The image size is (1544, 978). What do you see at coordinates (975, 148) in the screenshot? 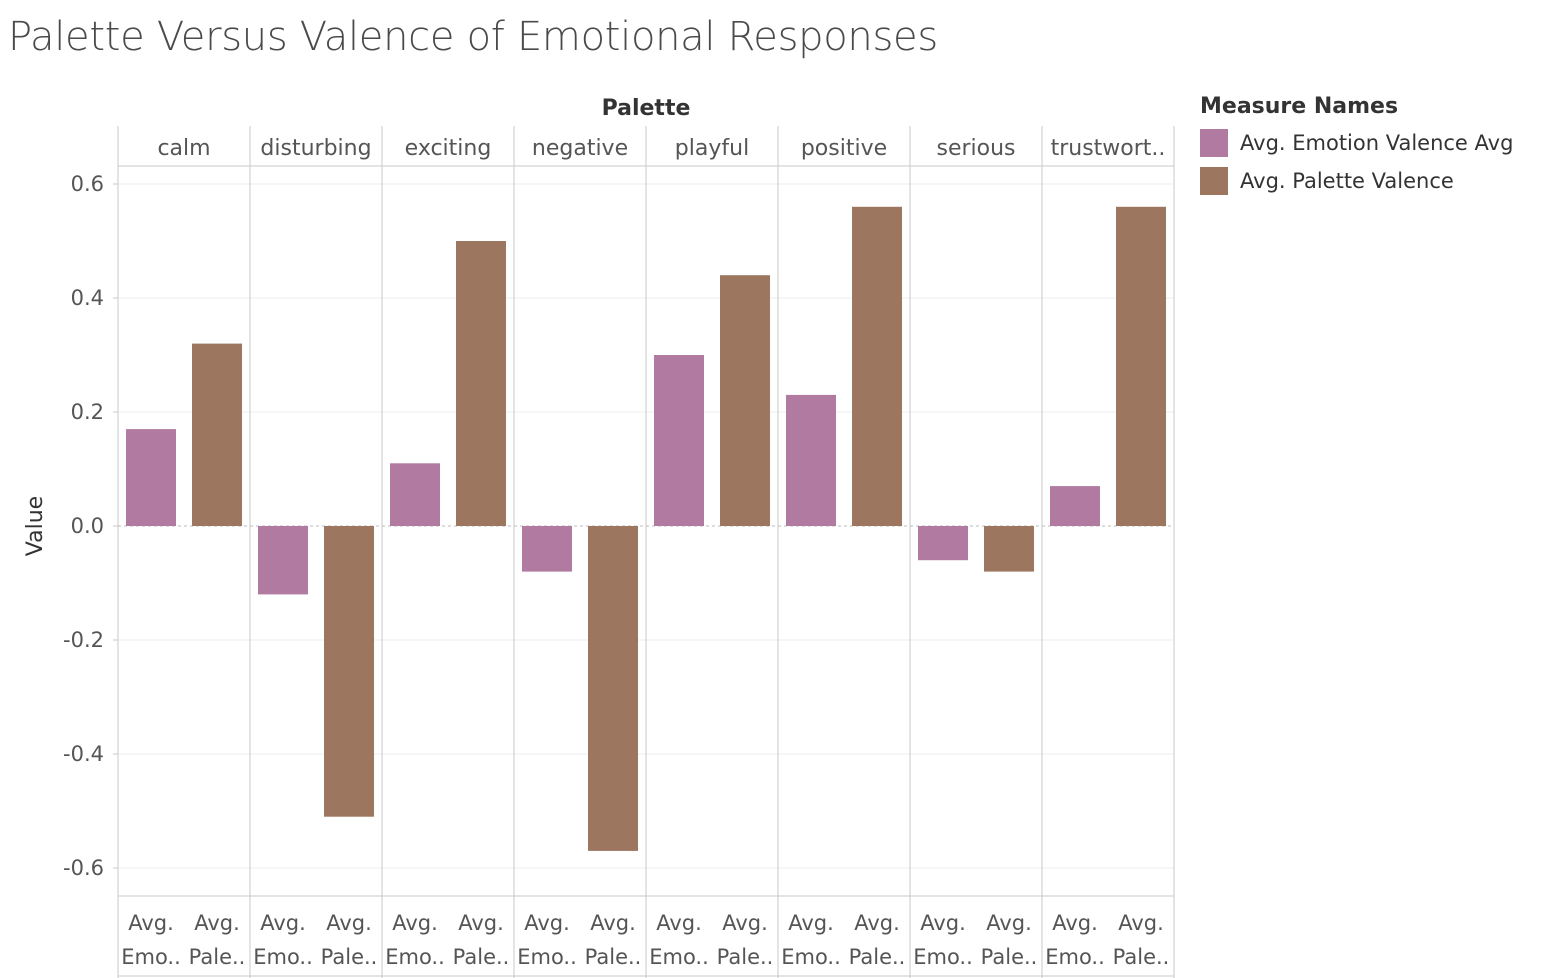
I see `category-header: serious` at bounding box center [975, 148].